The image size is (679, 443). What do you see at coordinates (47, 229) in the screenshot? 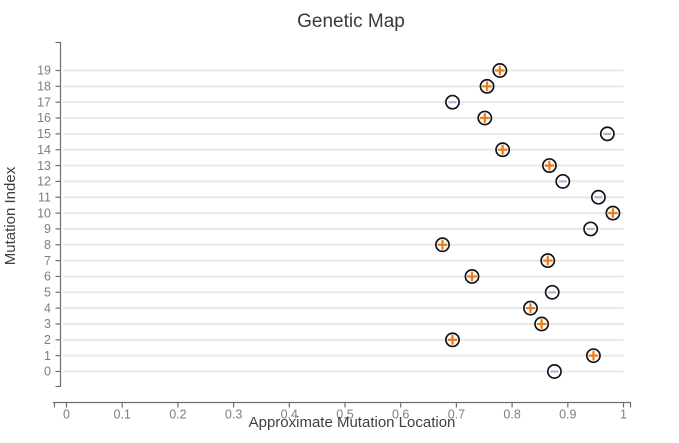
I see `y-tick-label: 9` at bounding box center [47, 229].